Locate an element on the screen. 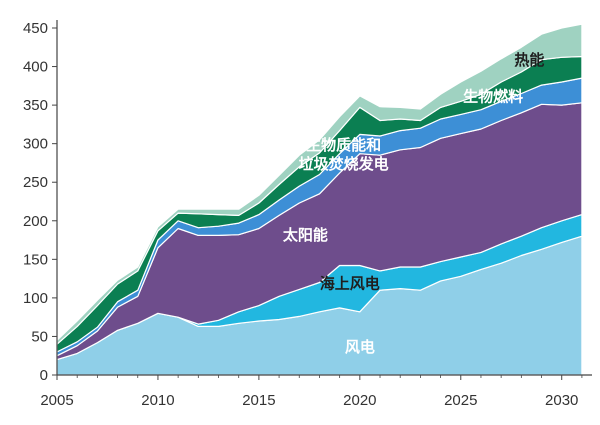 The image size is (600, 425). y-tick-label: 350 is located at coordinates (35, 105).